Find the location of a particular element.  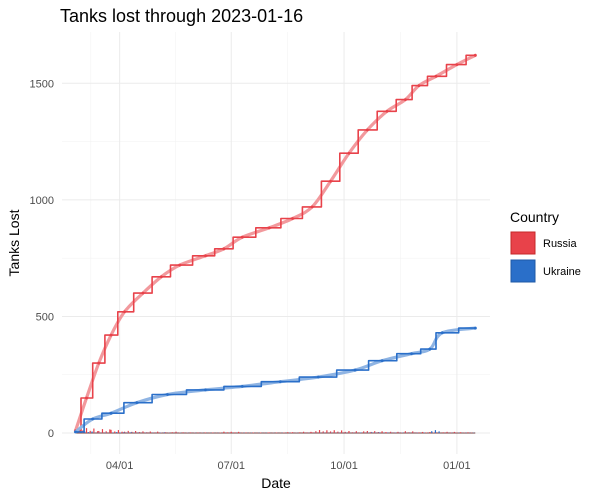

y-tick-label: 0 is located at coordinates (51, 434).